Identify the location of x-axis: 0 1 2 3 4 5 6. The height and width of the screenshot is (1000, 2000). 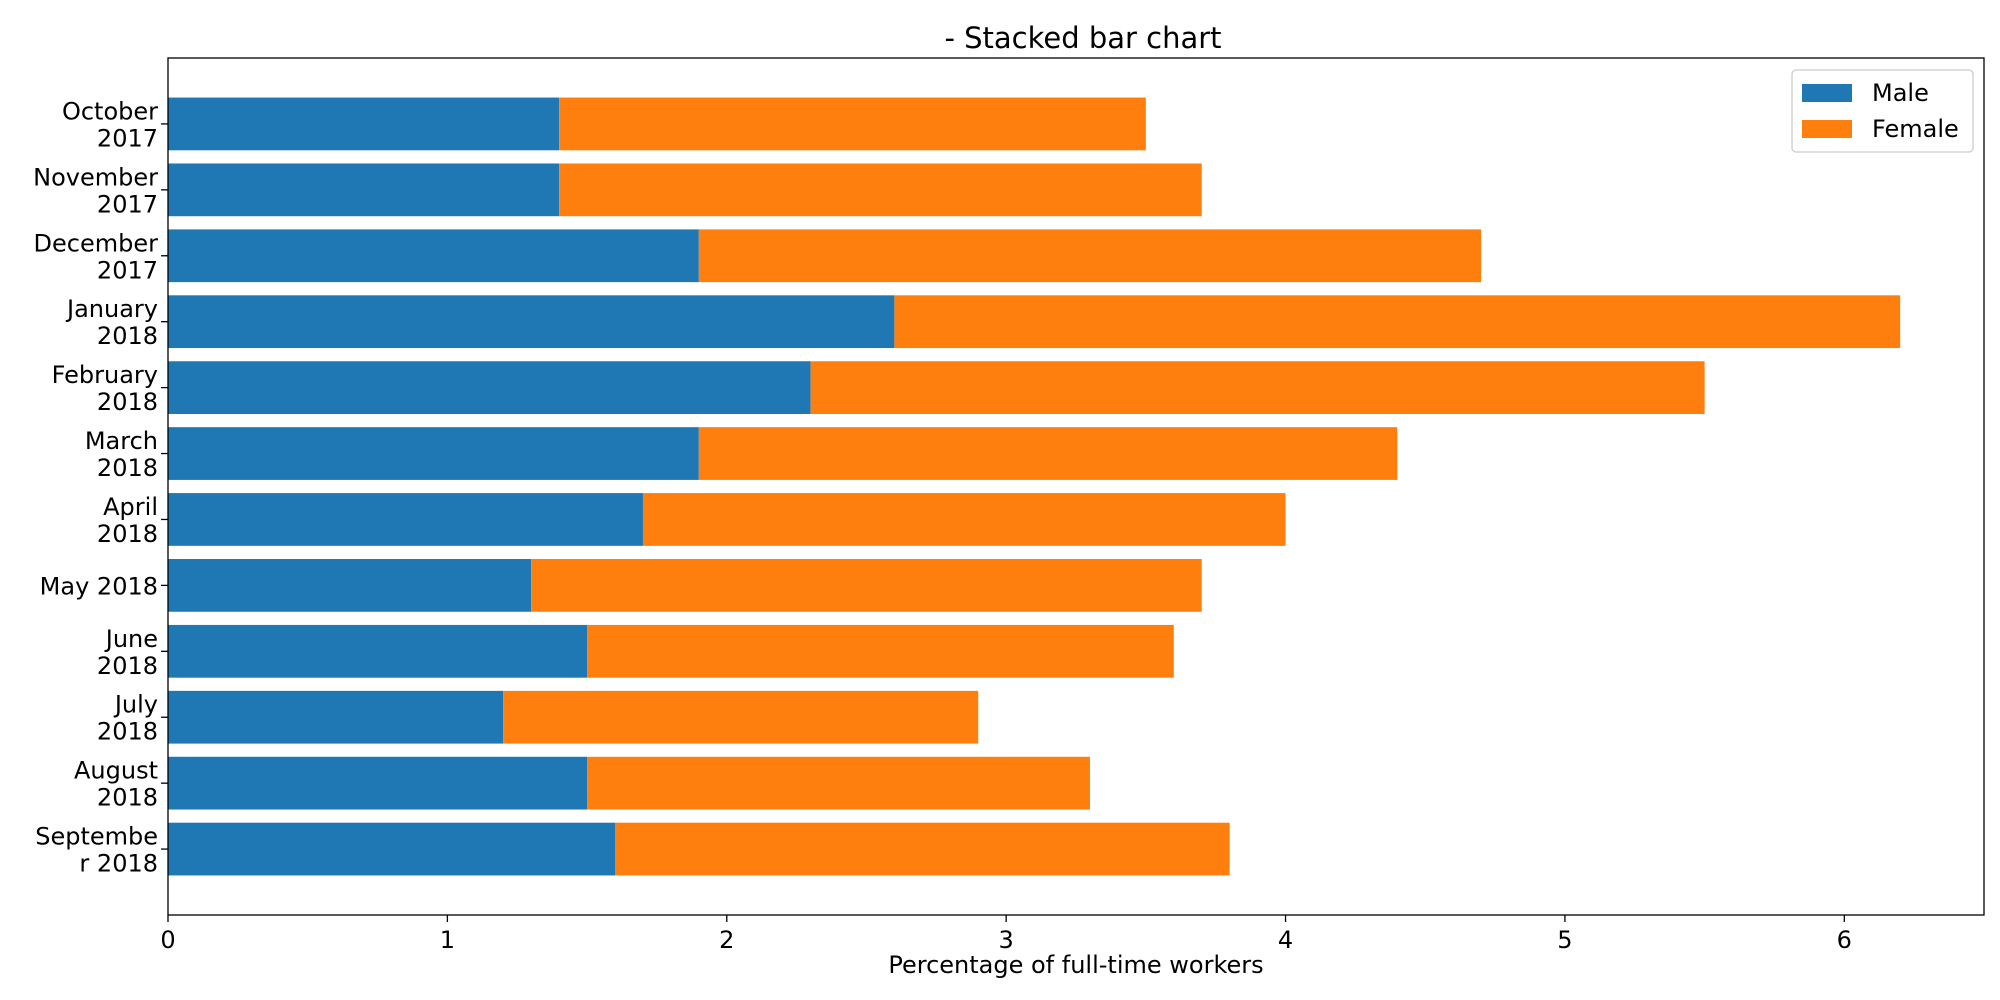
(1006, 934).